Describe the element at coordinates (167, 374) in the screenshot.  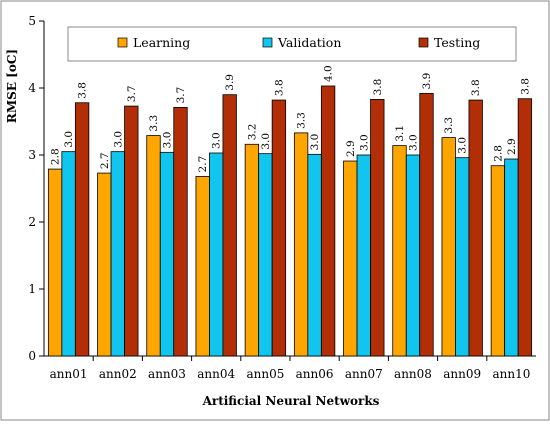
I see `x-tick-label: ann03` at that location.